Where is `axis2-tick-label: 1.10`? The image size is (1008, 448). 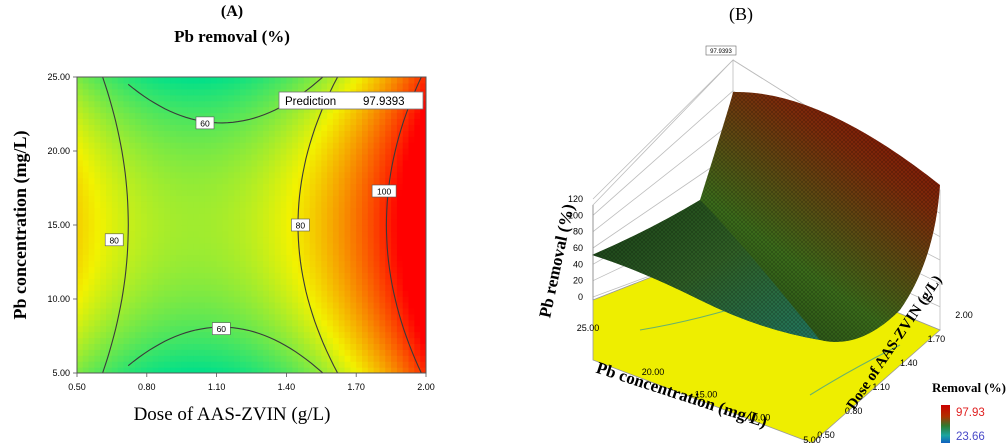 axis2-tick-label: 1.10 is located at coordinates (881, 387).